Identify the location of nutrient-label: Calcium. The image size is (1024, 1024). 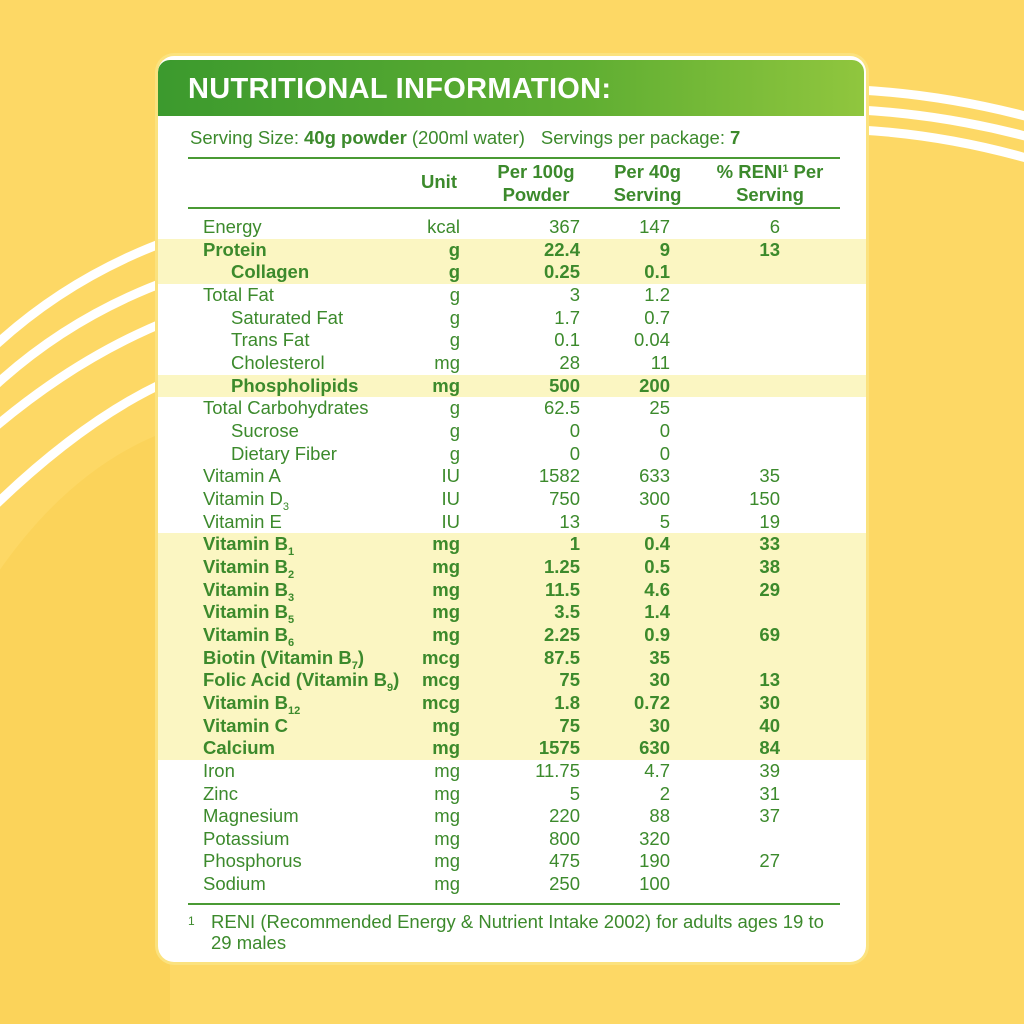
(239, 748).